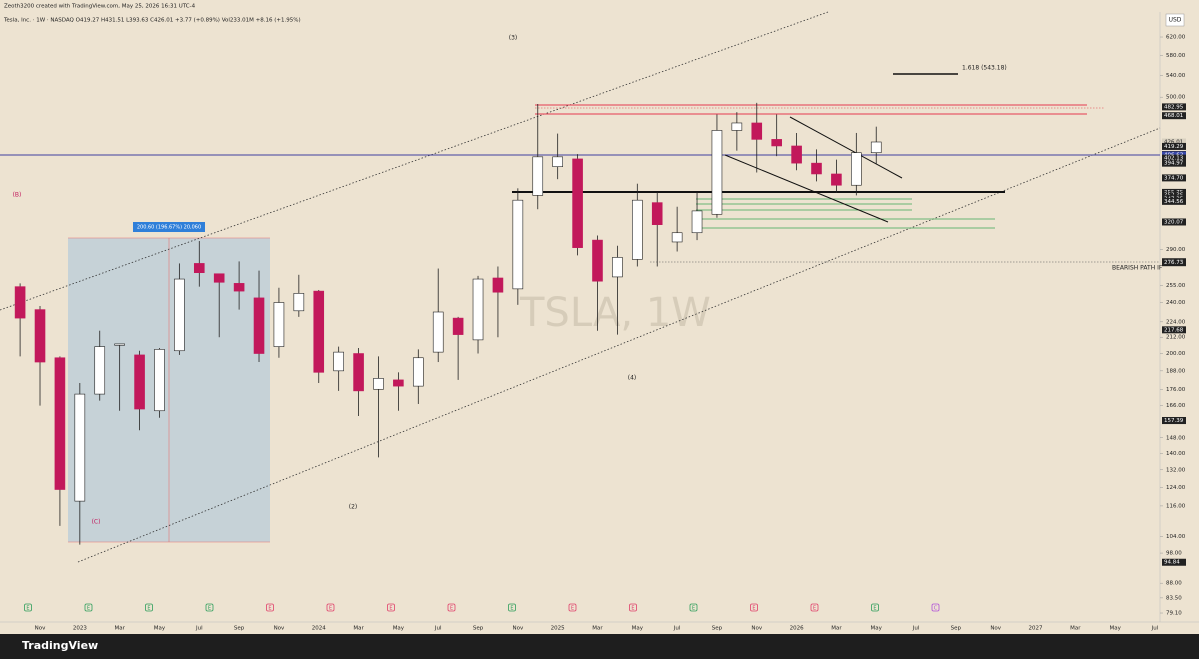 The height and width of the screenshot is (659, 1199). I want to click on y-tick-label: 148.00, so click(1176, 438).